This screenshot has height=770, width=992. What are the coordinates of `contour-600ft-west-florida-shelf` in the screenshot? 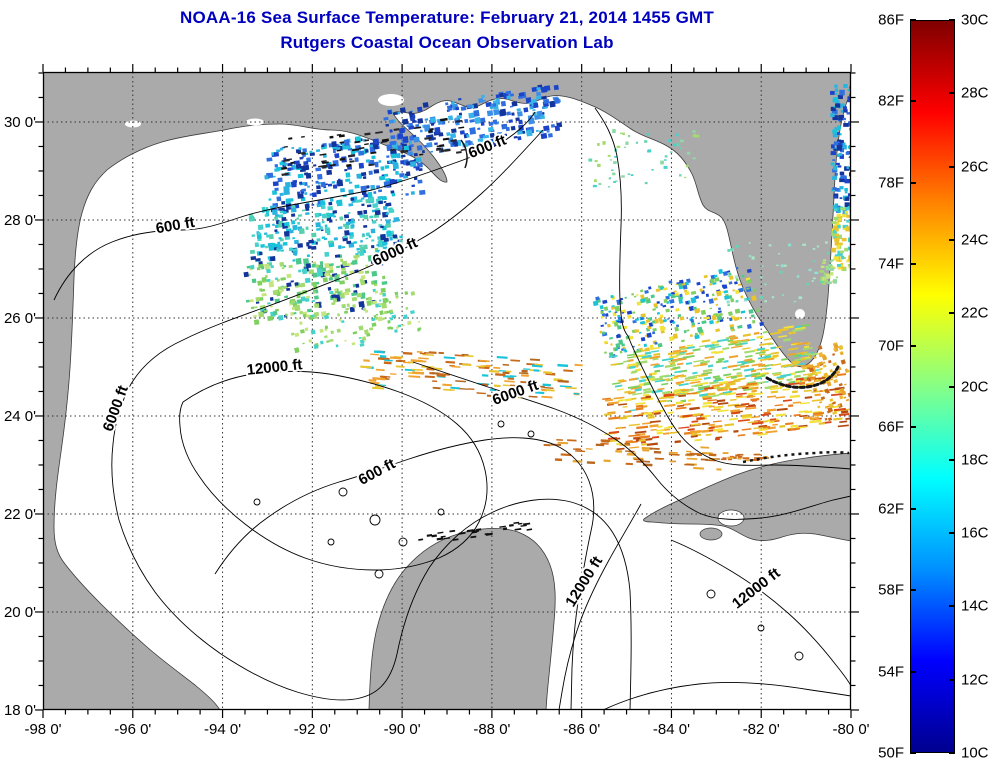 It's located at (722, 288).